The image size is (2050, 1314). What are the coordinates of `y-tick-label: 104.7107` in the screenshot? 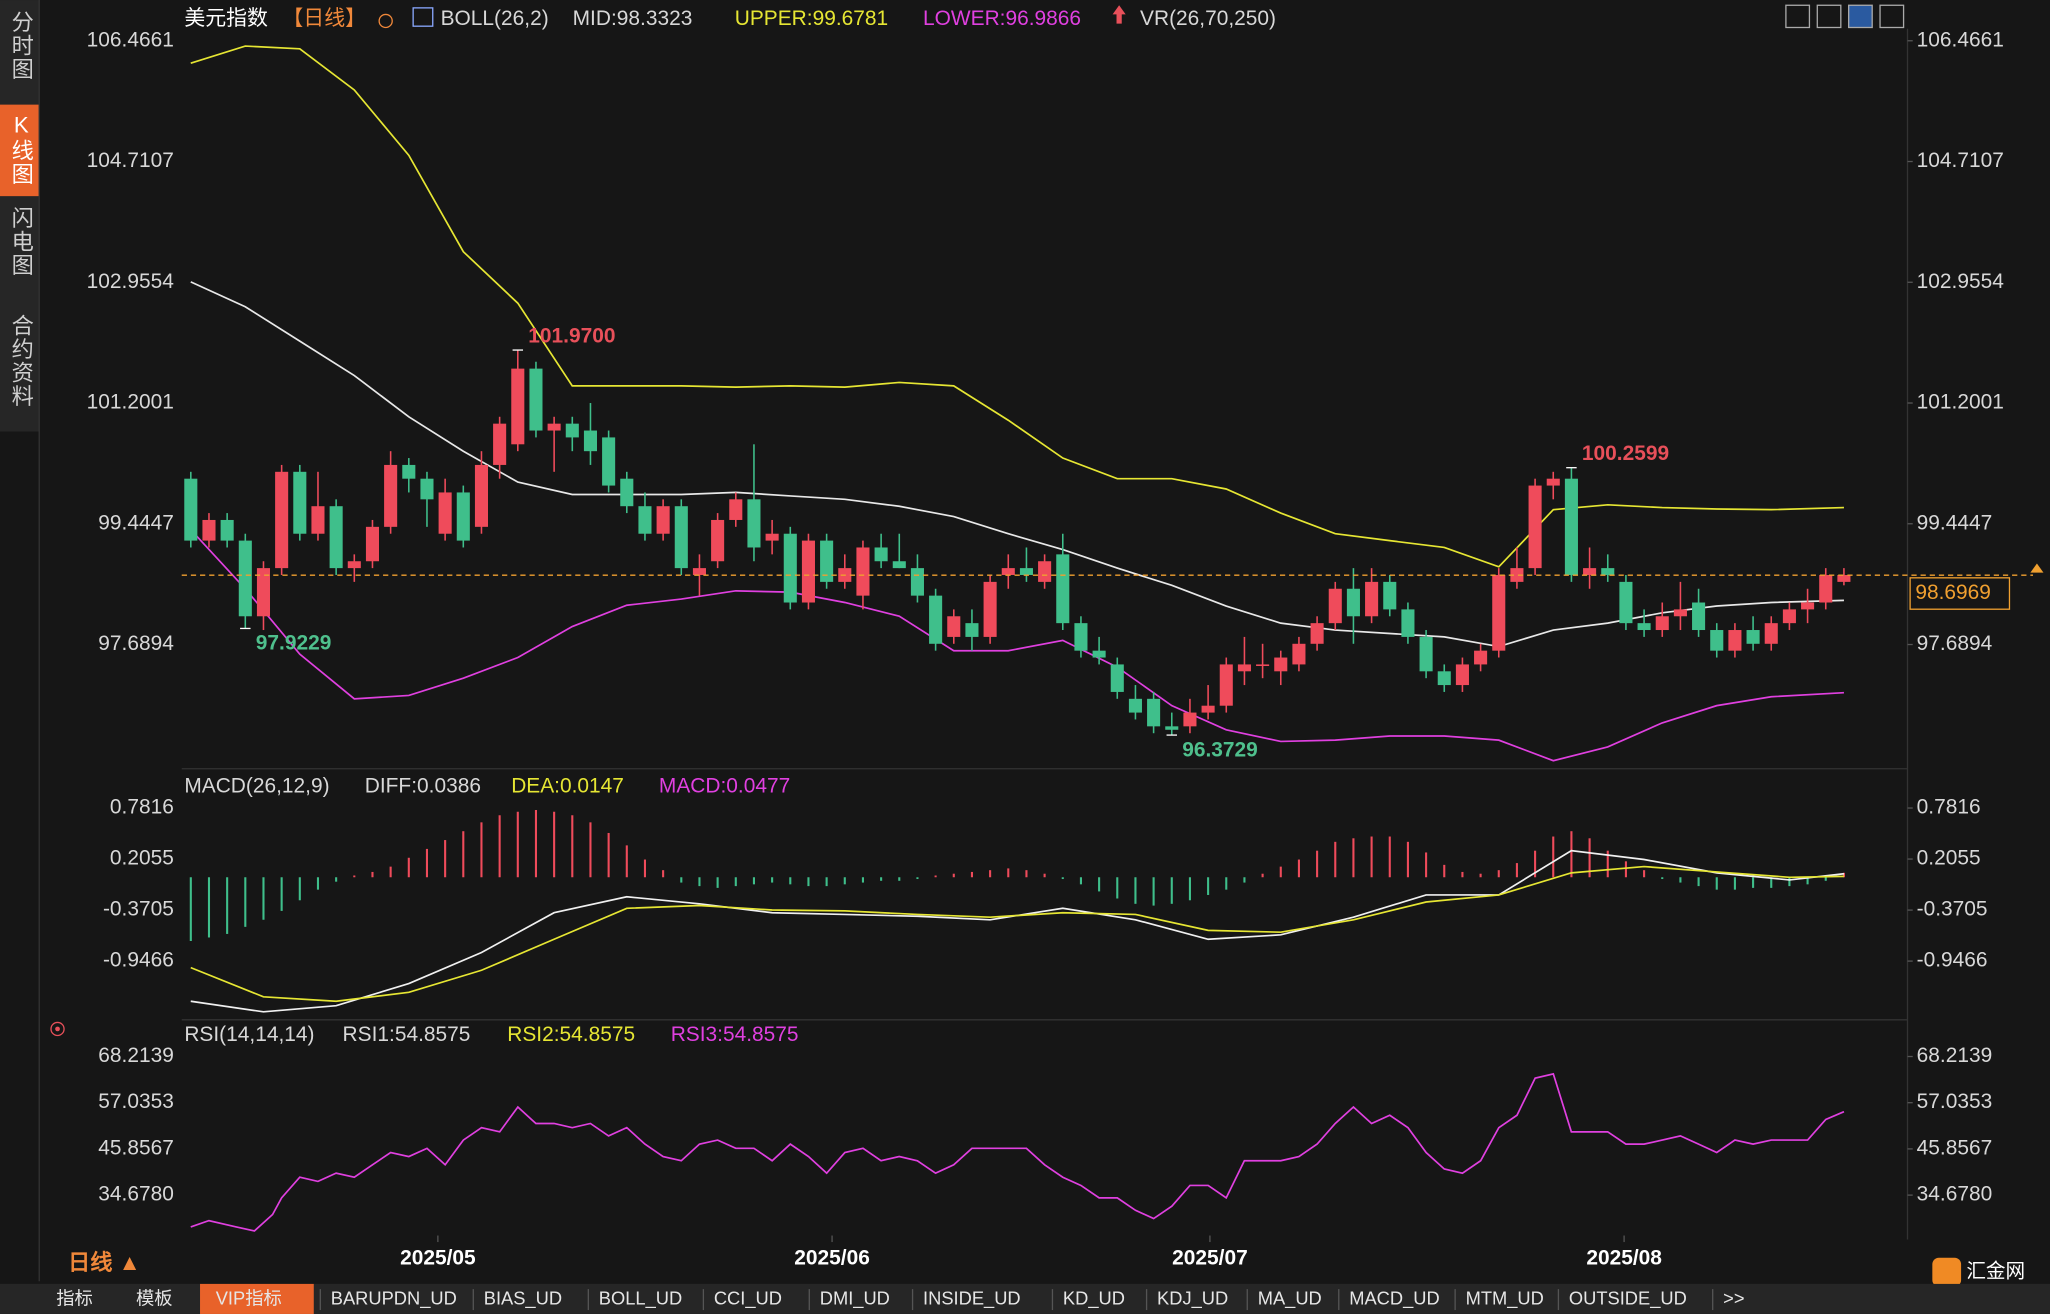 It's located at (130, 160).